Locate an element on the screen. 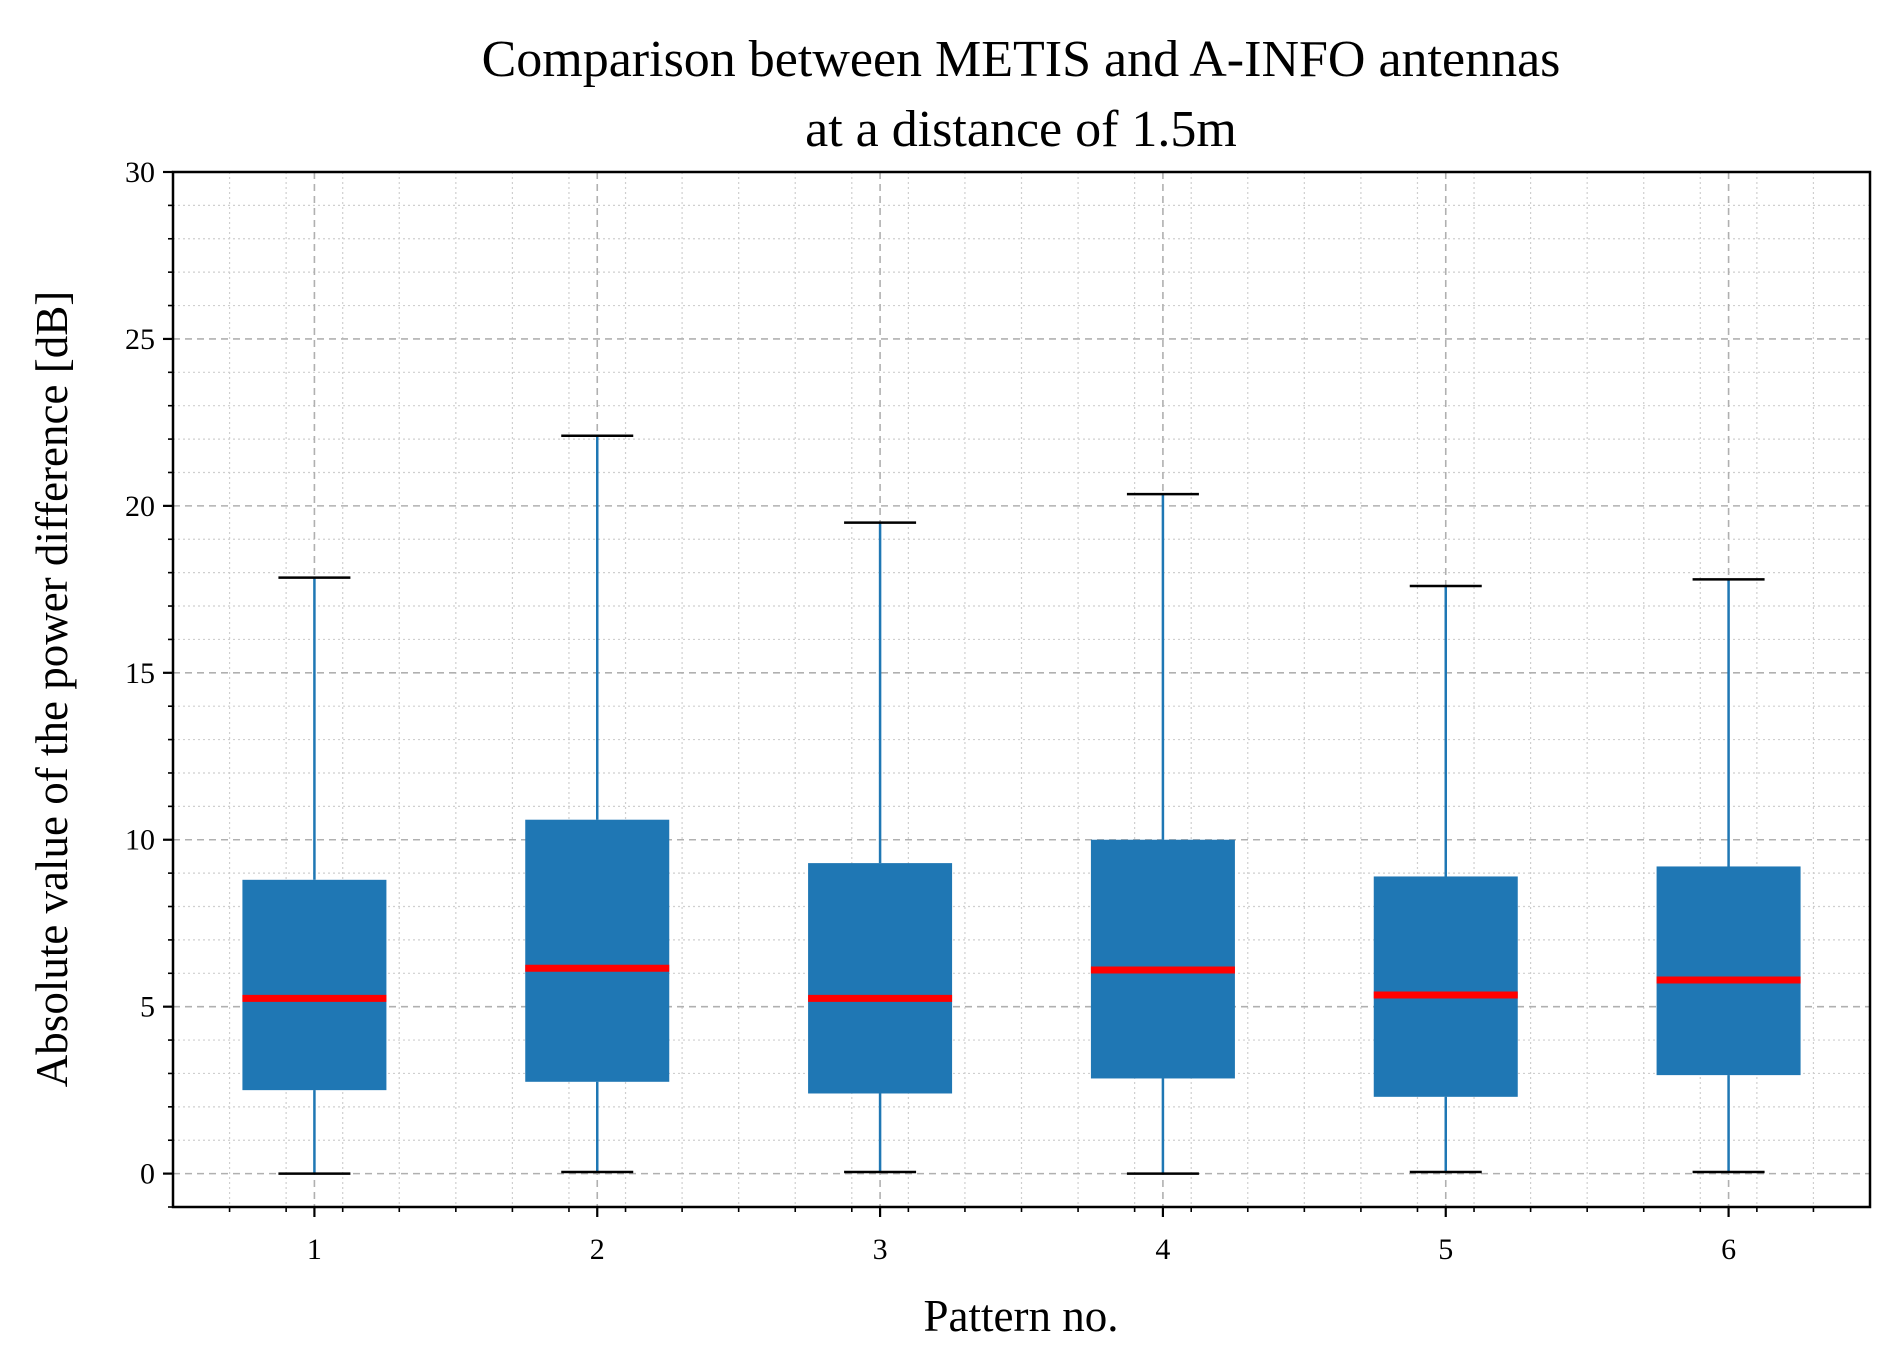 Image resolution: width=1891 pixels, height=1370 pixels. x-tick-label: 6 is located at coordinates (1728, 1249).